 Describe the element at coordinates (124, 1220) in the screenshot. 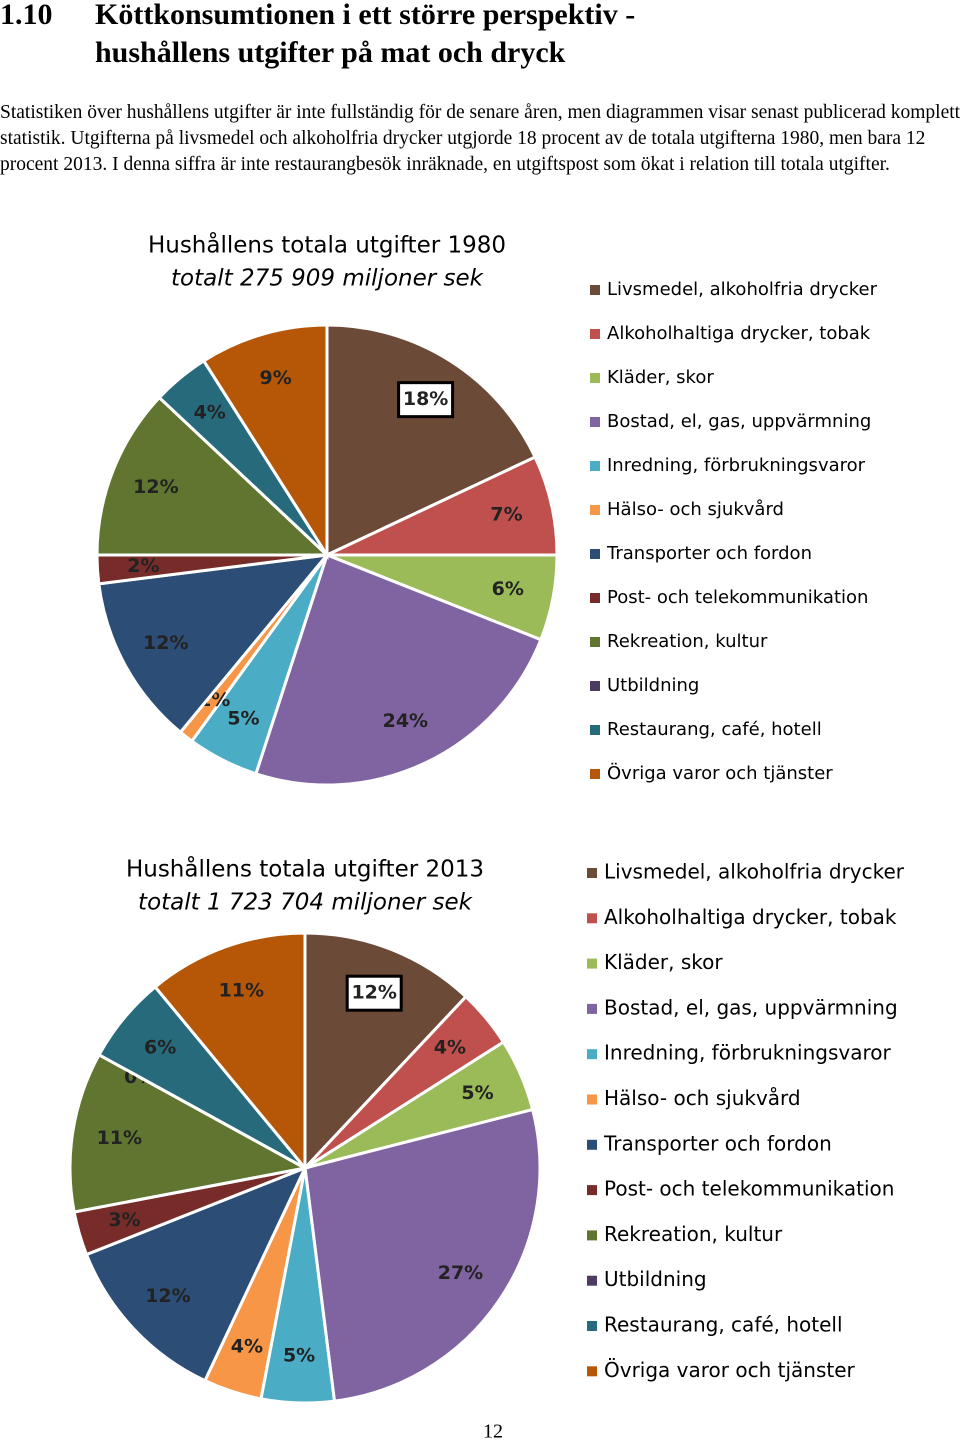

I see `data-label: 3%` at that location.